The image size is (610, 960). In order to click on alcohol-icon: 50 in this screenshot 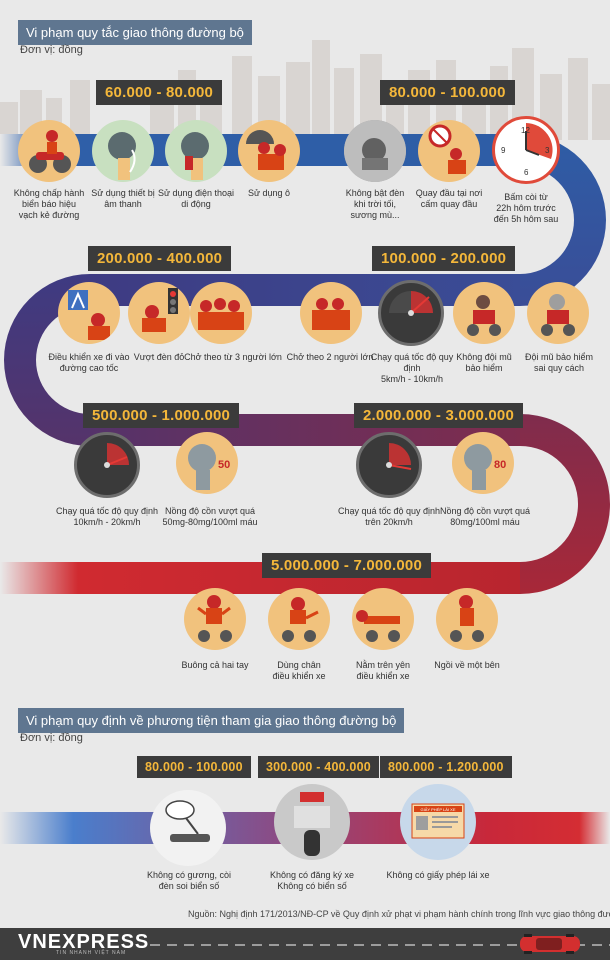, I will do `click(207, 463)`.